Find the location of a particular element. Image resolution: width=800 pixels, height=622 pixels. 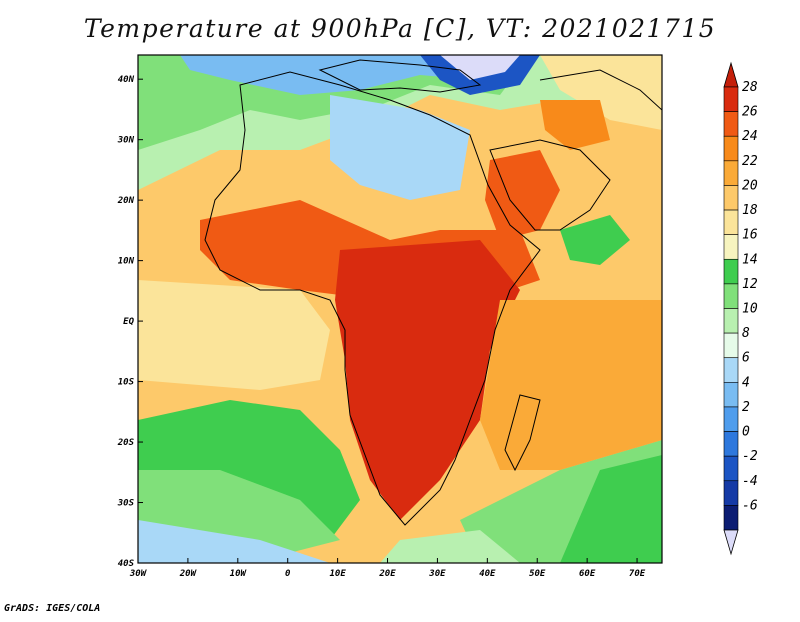

colorbar-label: 18 is located at coordinates (750, 210).